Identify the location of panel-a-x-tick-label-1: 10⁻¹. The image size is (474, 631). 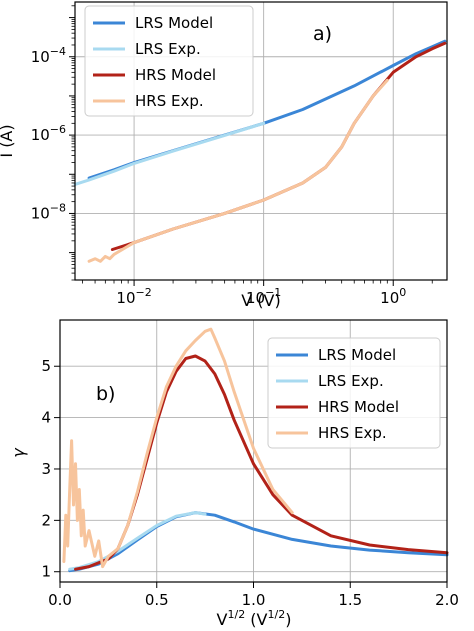
(263, 296).